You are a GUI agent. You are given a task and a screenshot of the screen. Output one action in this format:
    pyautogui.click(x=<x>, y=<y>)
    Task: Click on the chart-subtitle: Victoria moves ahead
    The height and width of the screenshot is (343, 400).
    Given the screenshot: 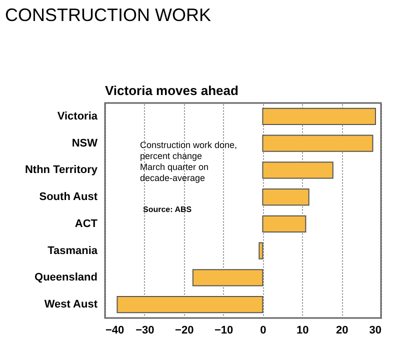 What is the action you would take?
    pyautogui.click(x=171, y=90)
    